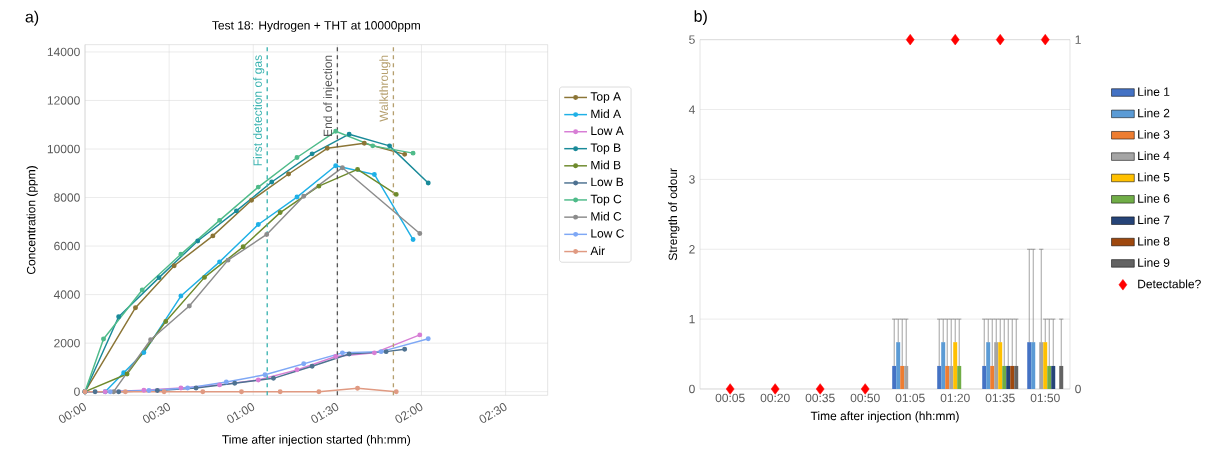 The image size is (1208, 466). I want to click on x-tick-label: 00:00, so click(72, 413).